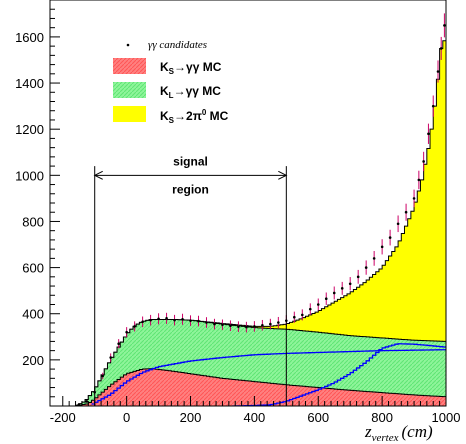 The height and width of the screenshot is (444, 466). What do you see at coordinates (129, 114) in the screenshot?
I see `legend-ks-2pi0-swatch` at bounding box center [129, 114].